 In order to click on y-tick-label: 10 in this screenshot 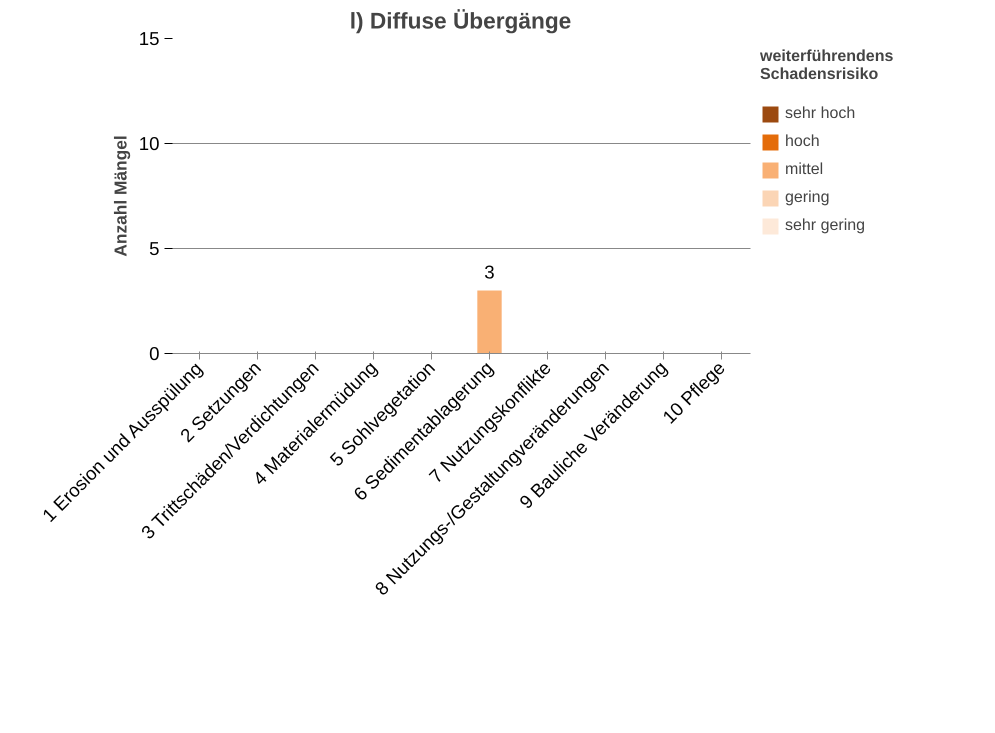, I will do `click(149, 143)`.